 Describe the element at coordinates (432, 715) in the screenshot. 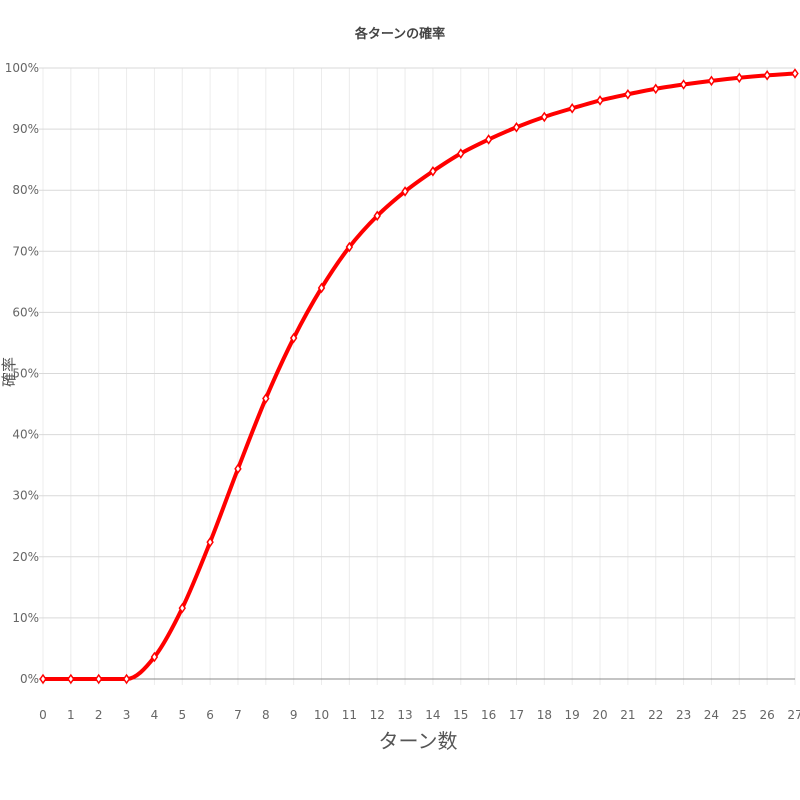

I see `x-tick-label: 14` at that location.